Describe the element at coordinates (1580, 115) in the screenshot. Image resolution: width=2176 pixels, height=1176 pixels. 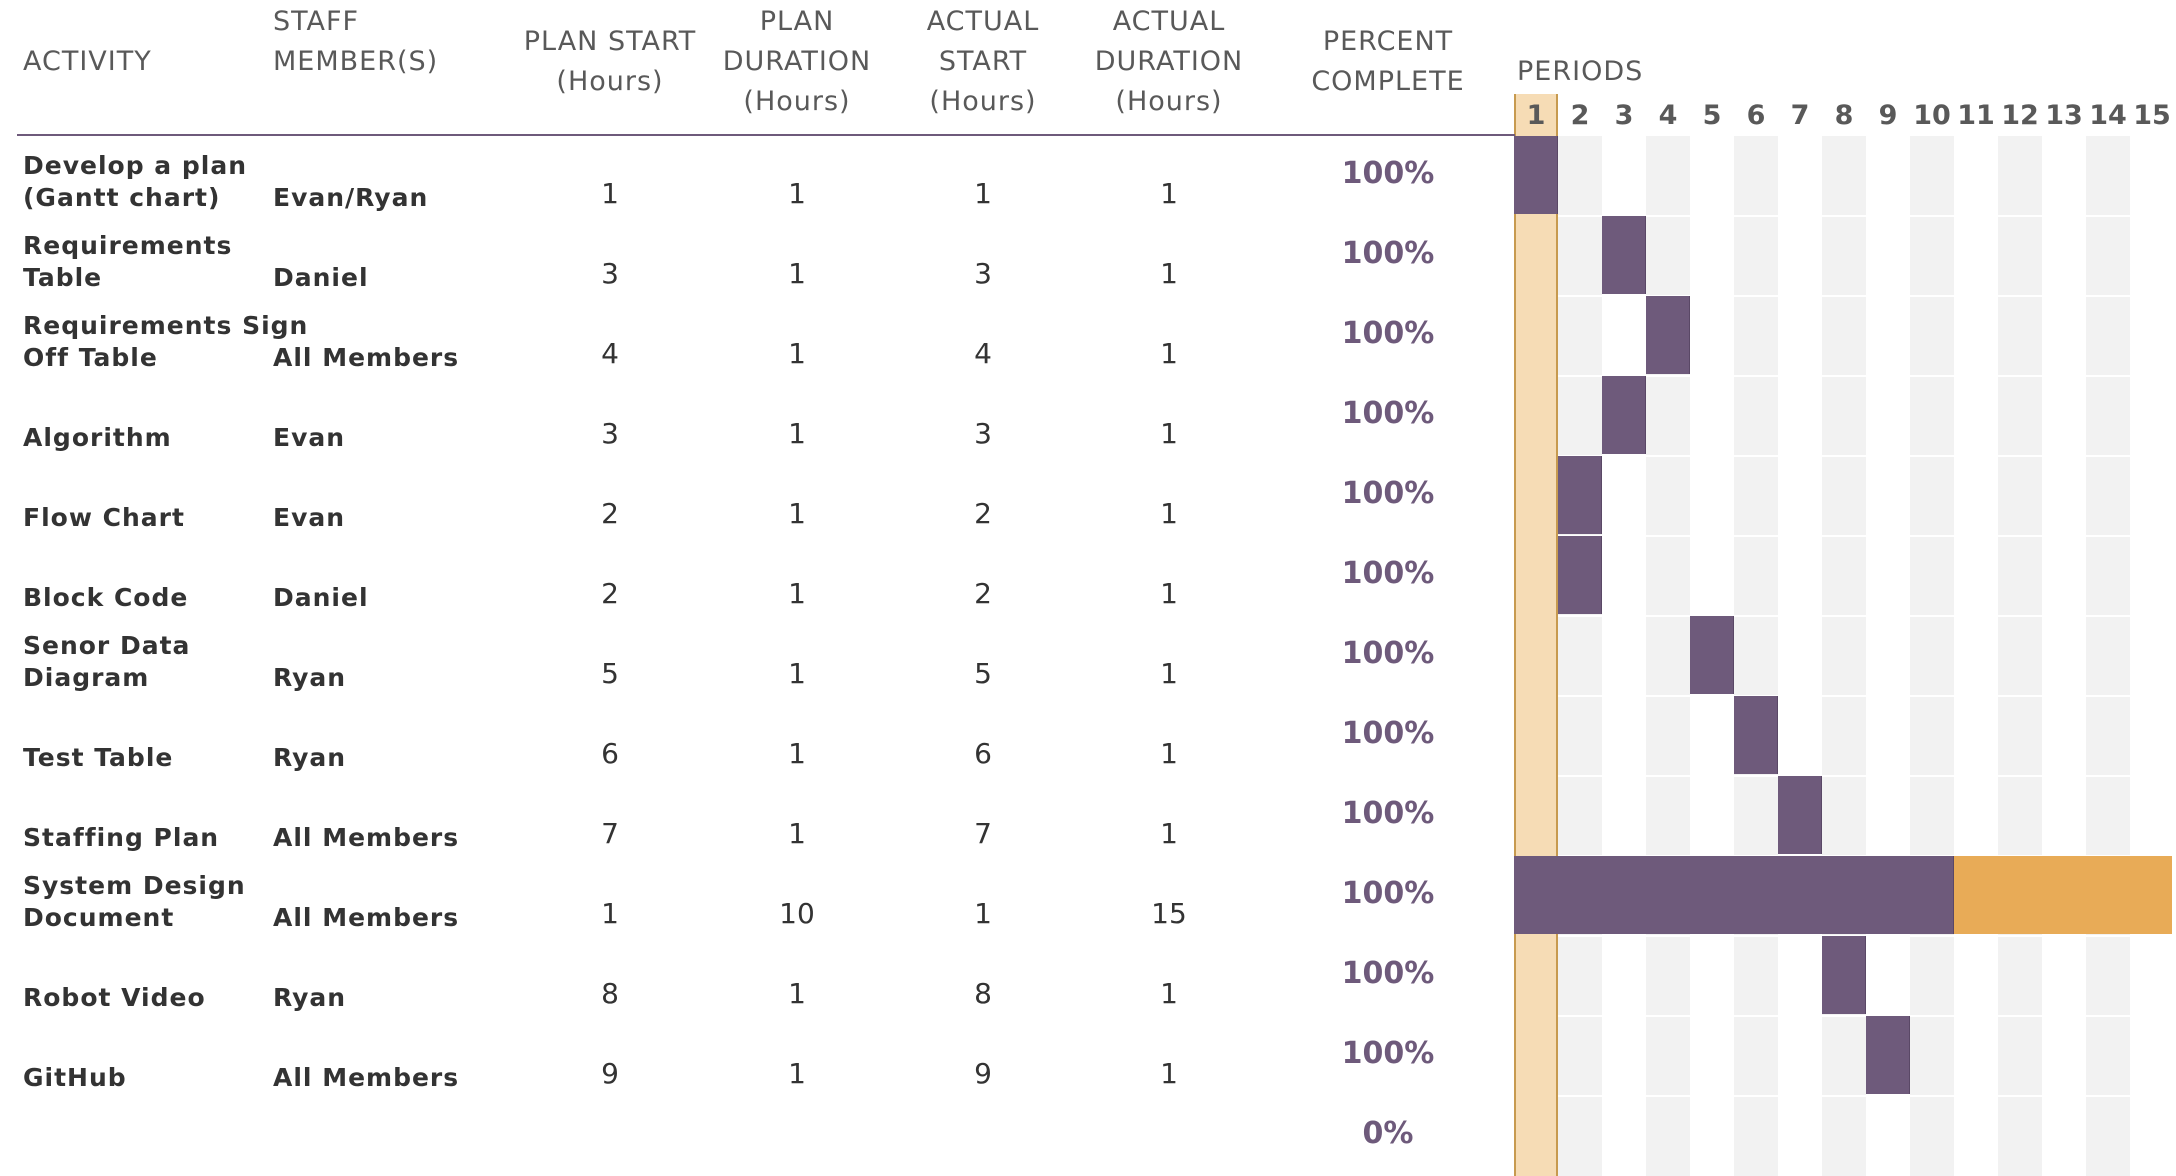
I see `period-number: 2` at that location.